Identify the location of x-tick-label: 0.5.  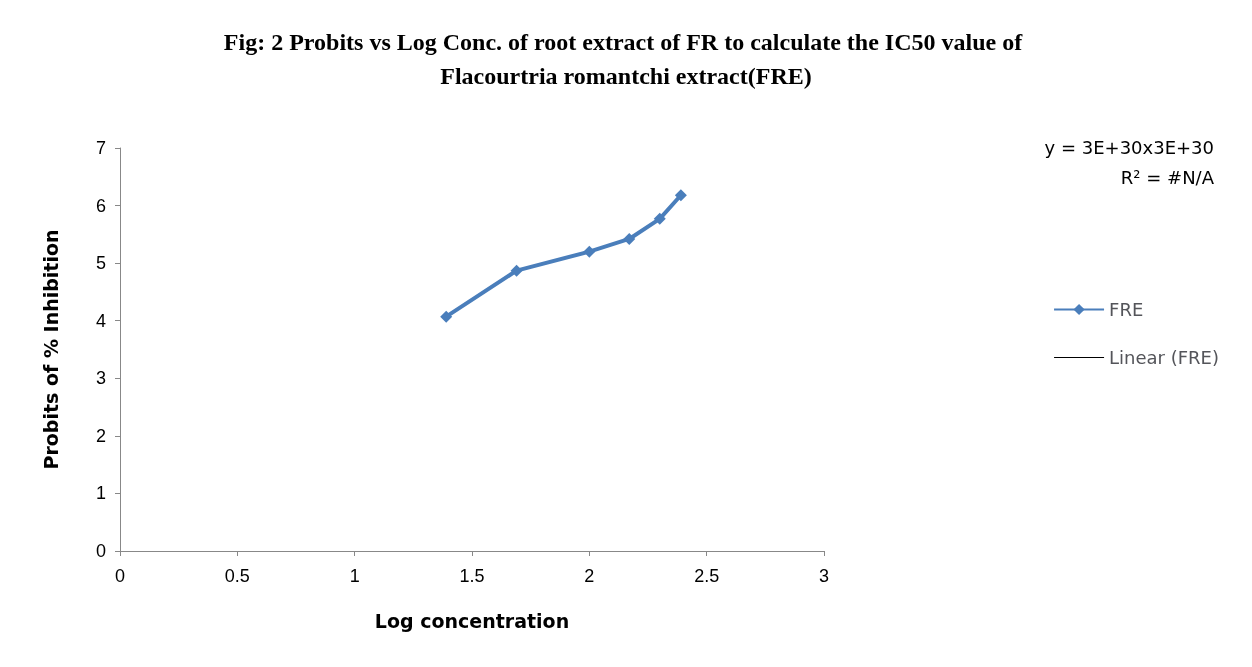
(237, 576).